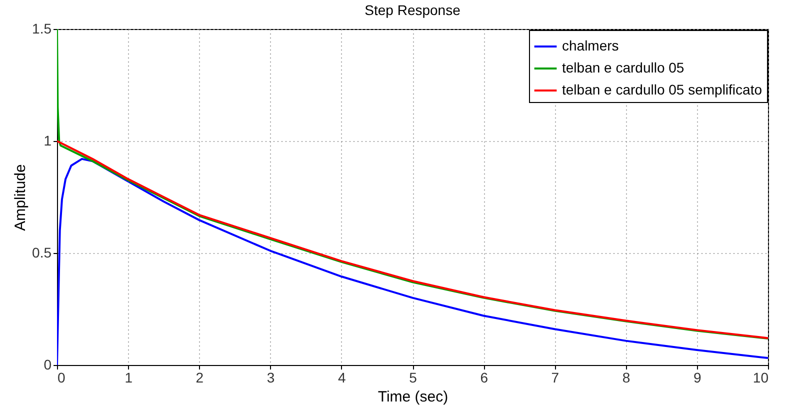  What do you see at coordinates (42, 252) in the screenshot?
I see `y-tick-label: 0.5` at bounding box center [42, 252].